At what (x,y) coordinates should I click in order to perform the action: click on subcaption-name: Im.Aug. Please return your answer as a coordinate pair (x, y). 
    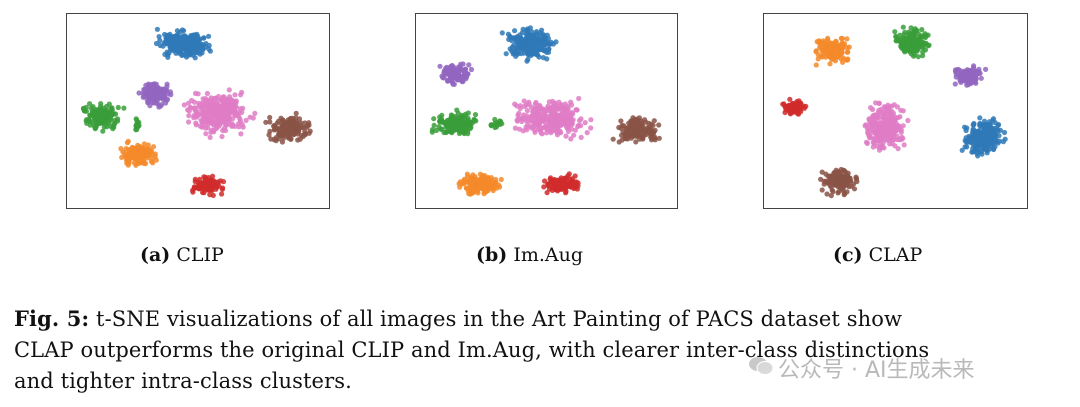
    Looking at the image, I should click on (548, 255).